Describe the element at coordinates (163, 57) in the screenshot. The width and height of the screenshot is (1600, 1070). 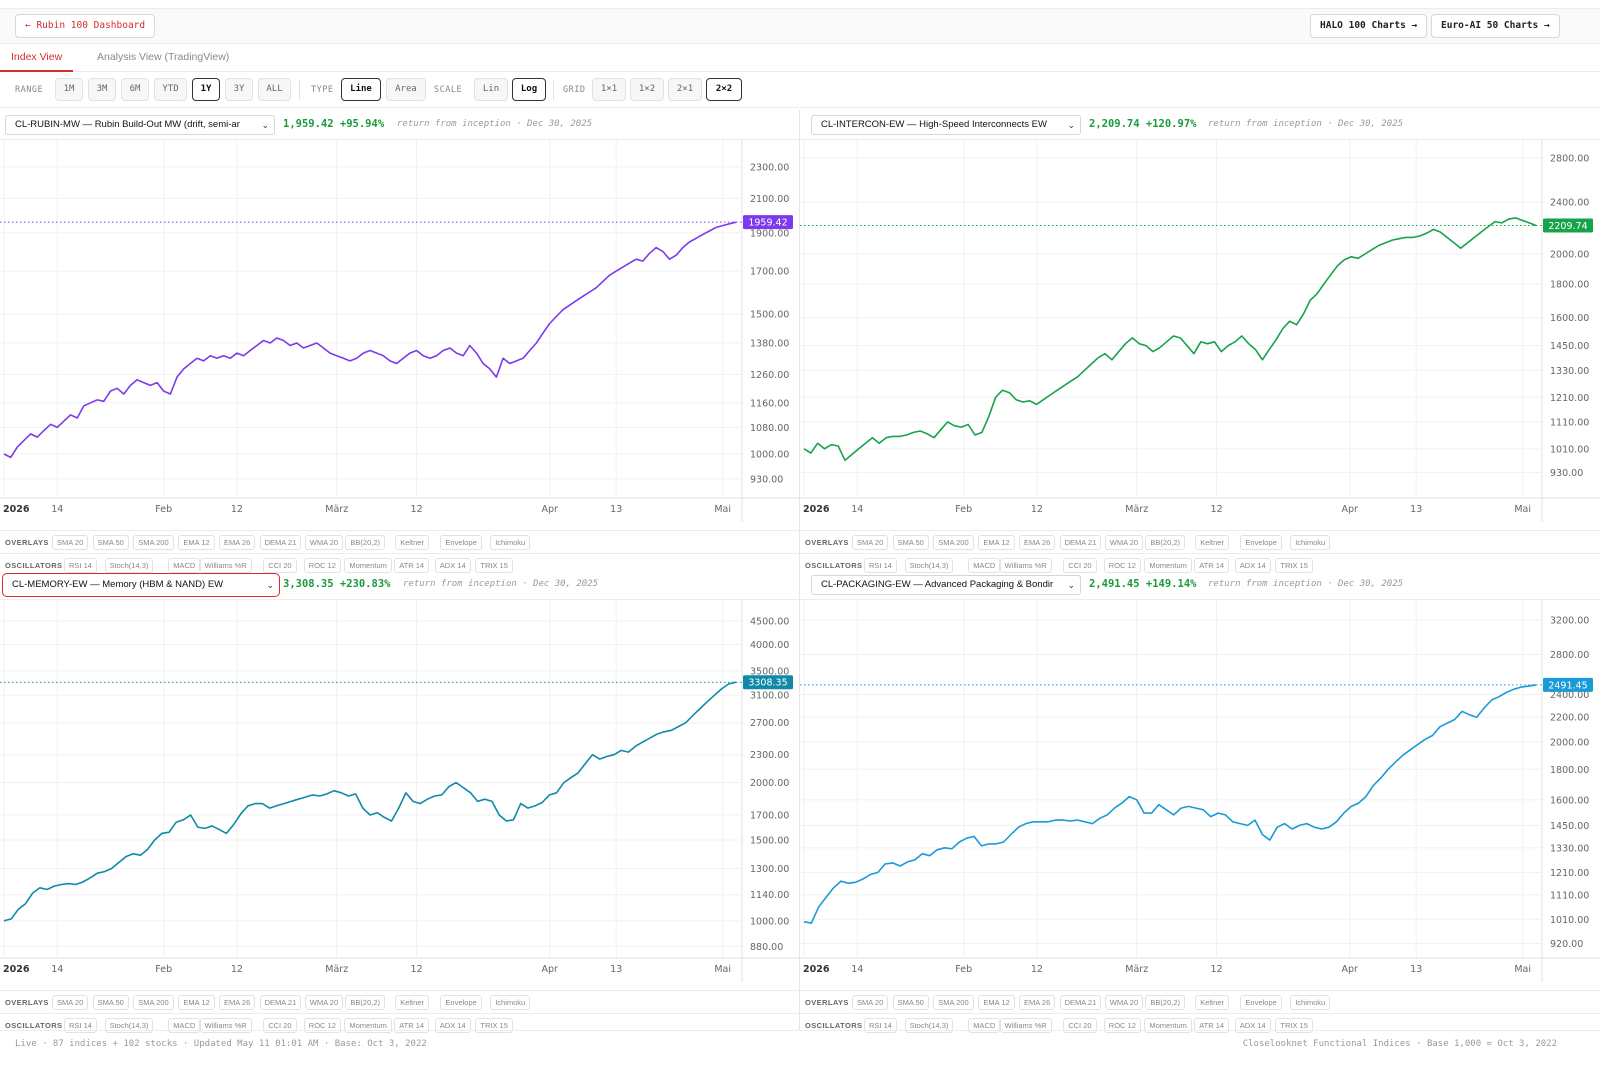
I see `tab-analysis-view: Analysis View (TradingView)` at that location.